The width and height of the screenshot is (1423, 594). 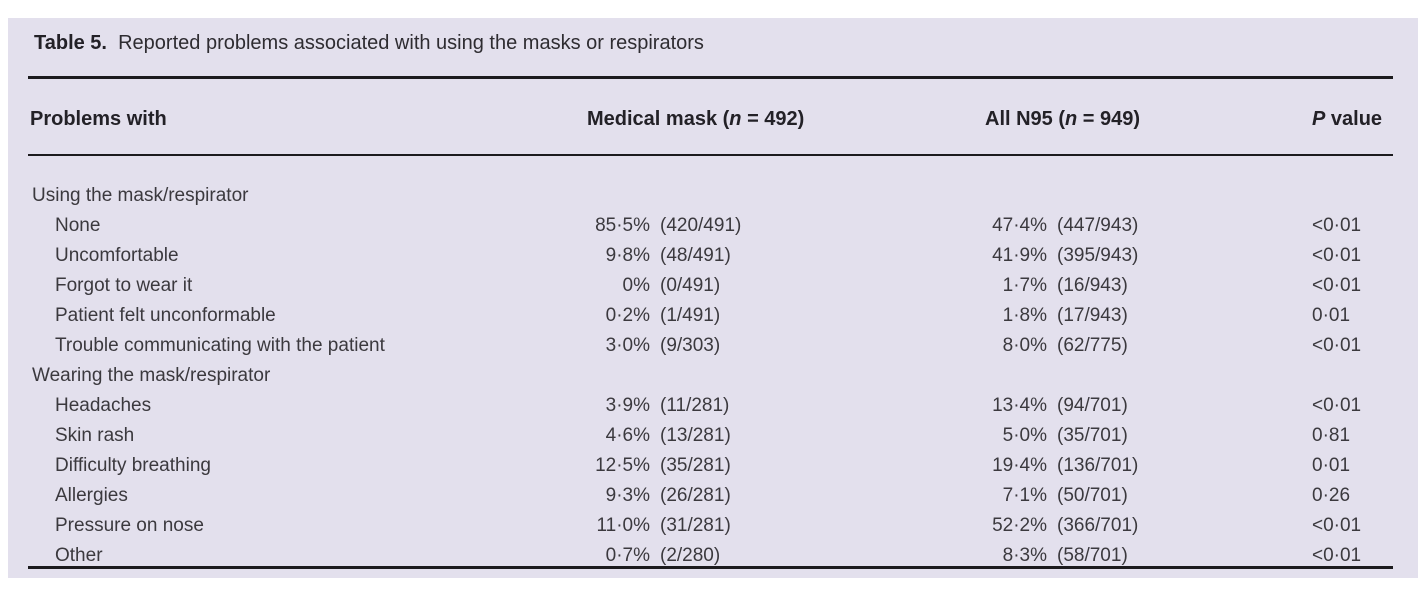 I want to click on n95-fraction: (35/701), so click(x=1092, y=435).